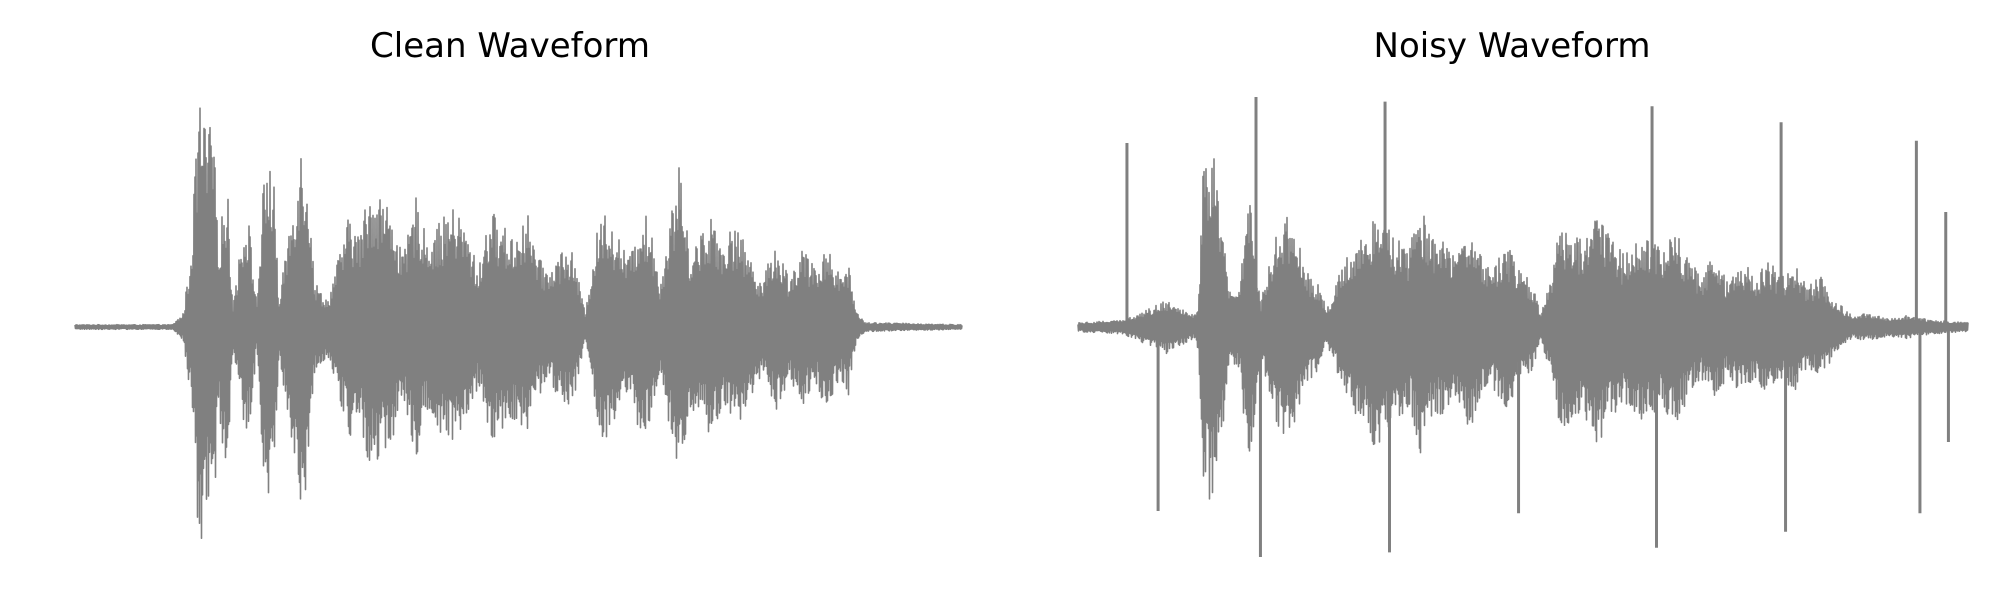  Describe the element at coordinates (1512, 46) in the screenshot. I see `noisy-waveform-title: Noisy Waveform` at that location.